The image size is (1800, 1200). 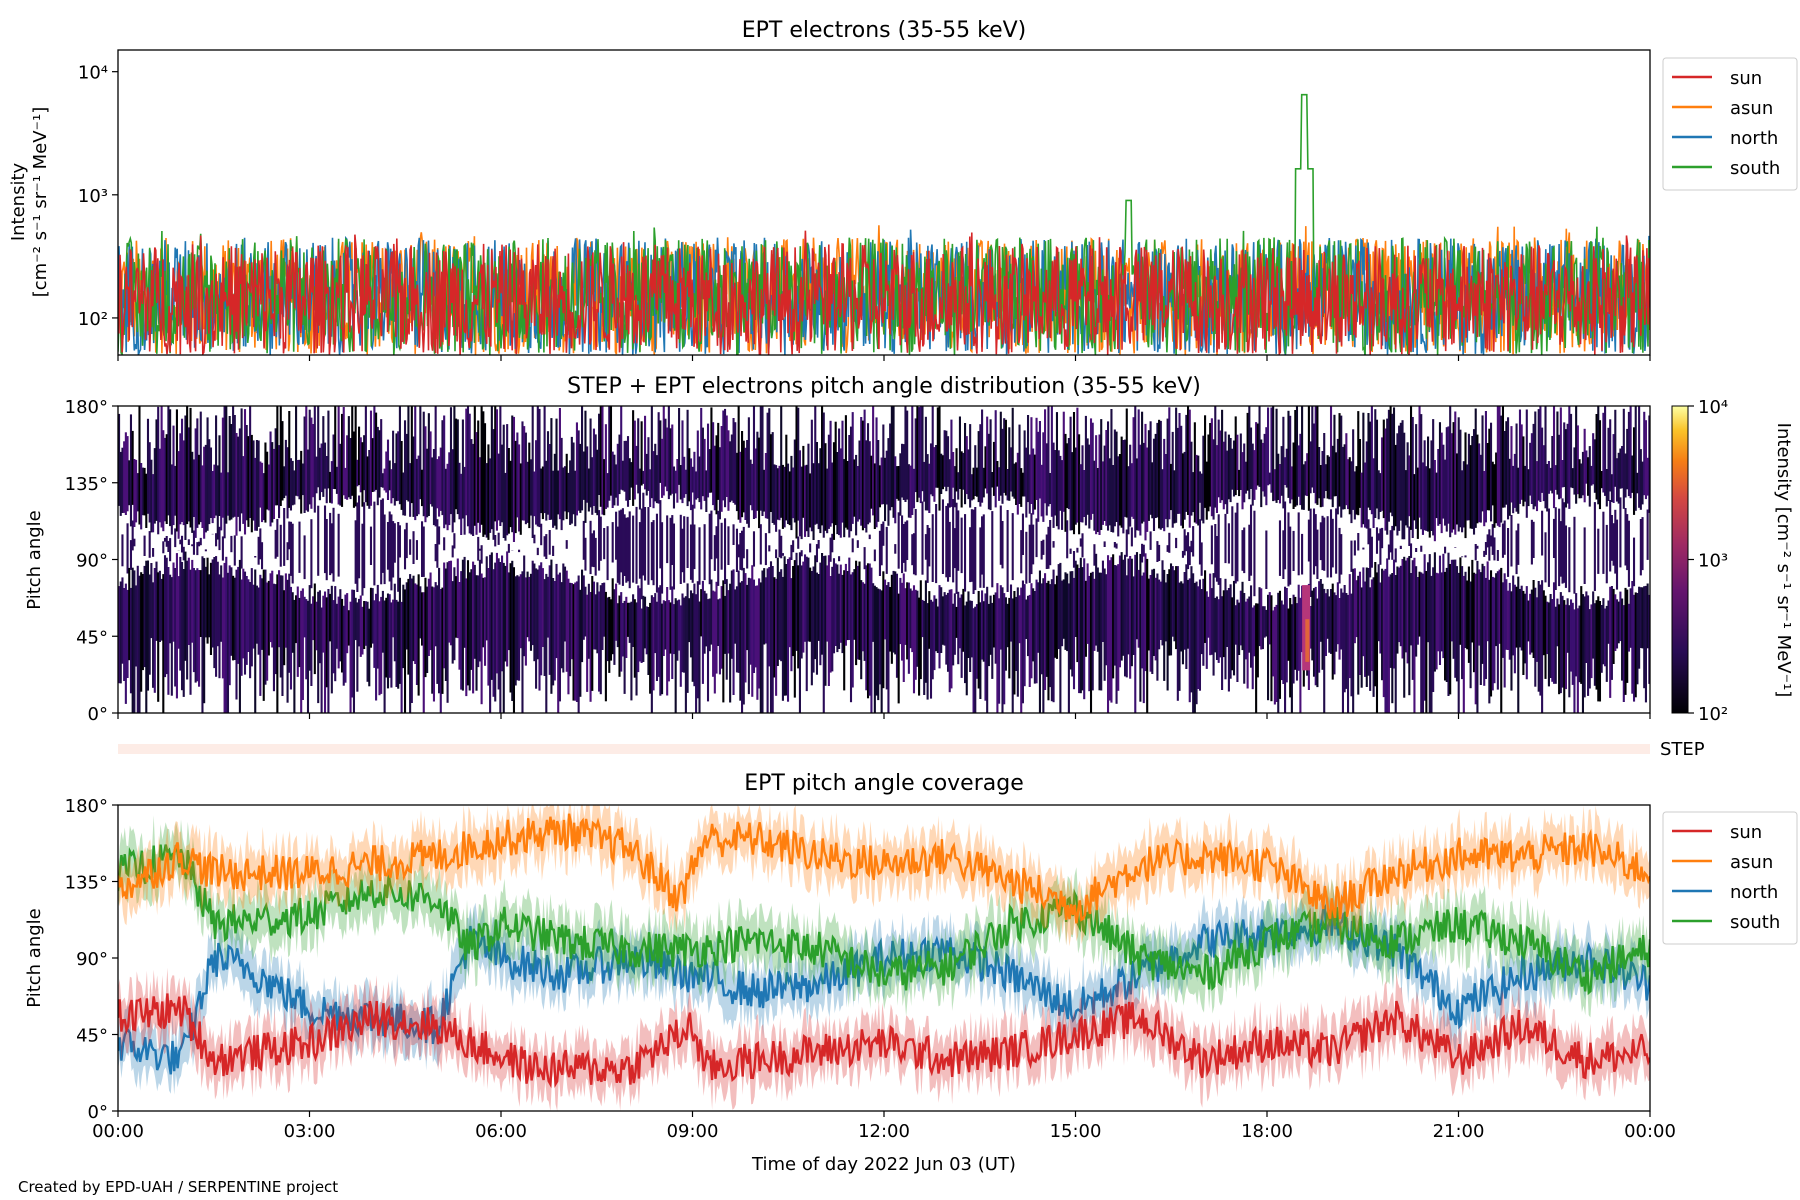 What do you see at coordinates (1783, 560) in the screenshot?
I see `colorbar-label-line1: Intensity [cm⁻² s⁻¹ sr⁻¹ MeV⁻¹]` at bounding box center [1783, 560].